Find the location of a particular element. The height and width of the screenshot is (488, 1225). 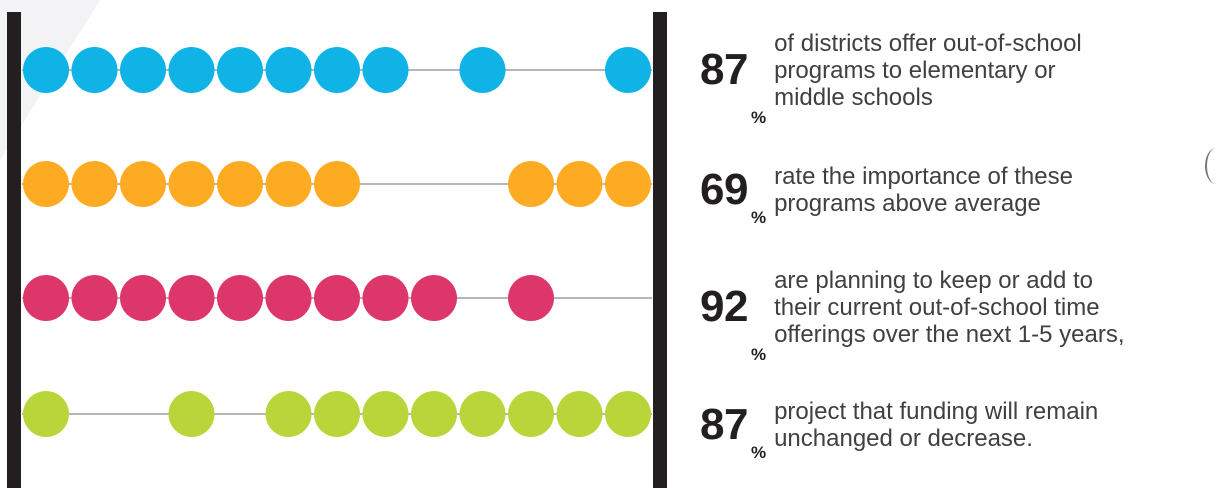

stat-value: 92 is located at coordinates (724, 306).